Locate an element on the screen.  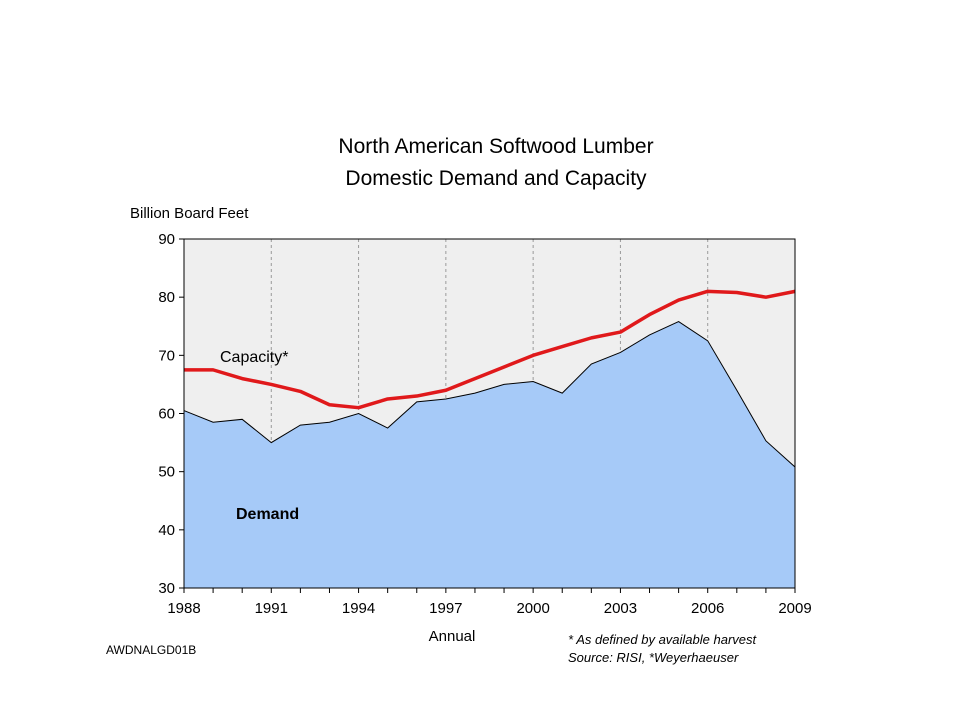
y-tick-label: 50 is located at coordinates (166, 472).